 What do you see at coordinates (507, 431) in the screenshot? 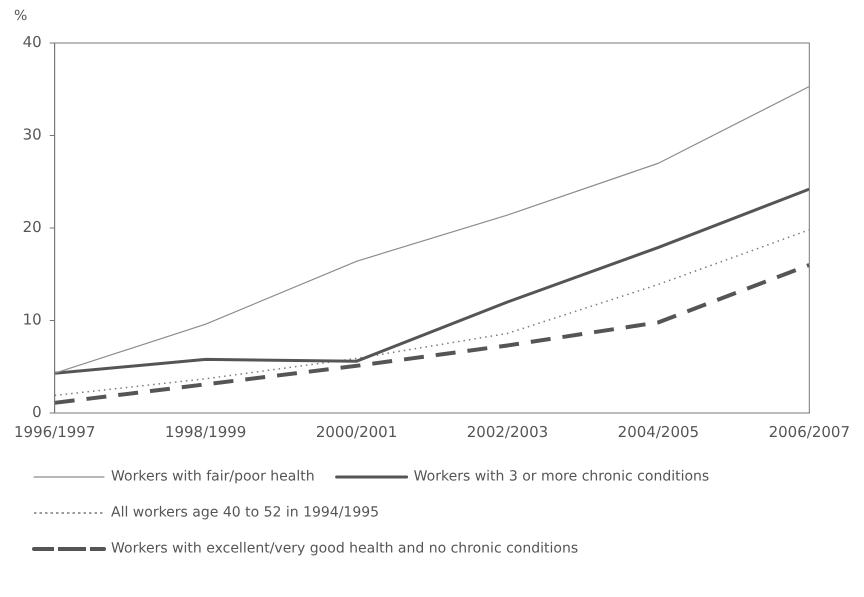
I see `x-tick-label: 2002/2003` at bounding box center [507, 431].